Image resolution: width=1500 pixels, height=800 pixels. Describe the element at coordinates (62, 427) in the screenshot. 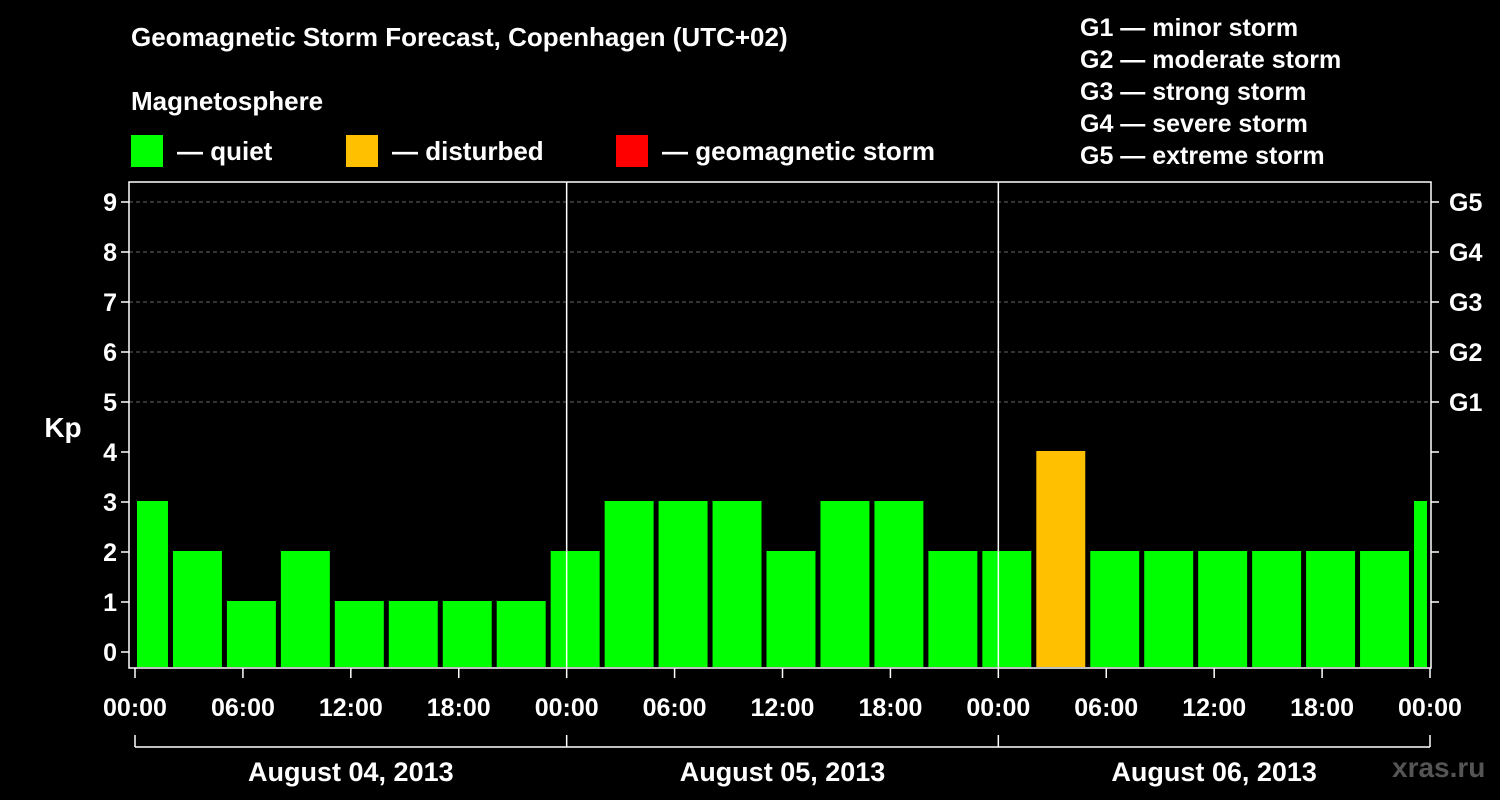

I see `y-axis-label: Kp` at that location.